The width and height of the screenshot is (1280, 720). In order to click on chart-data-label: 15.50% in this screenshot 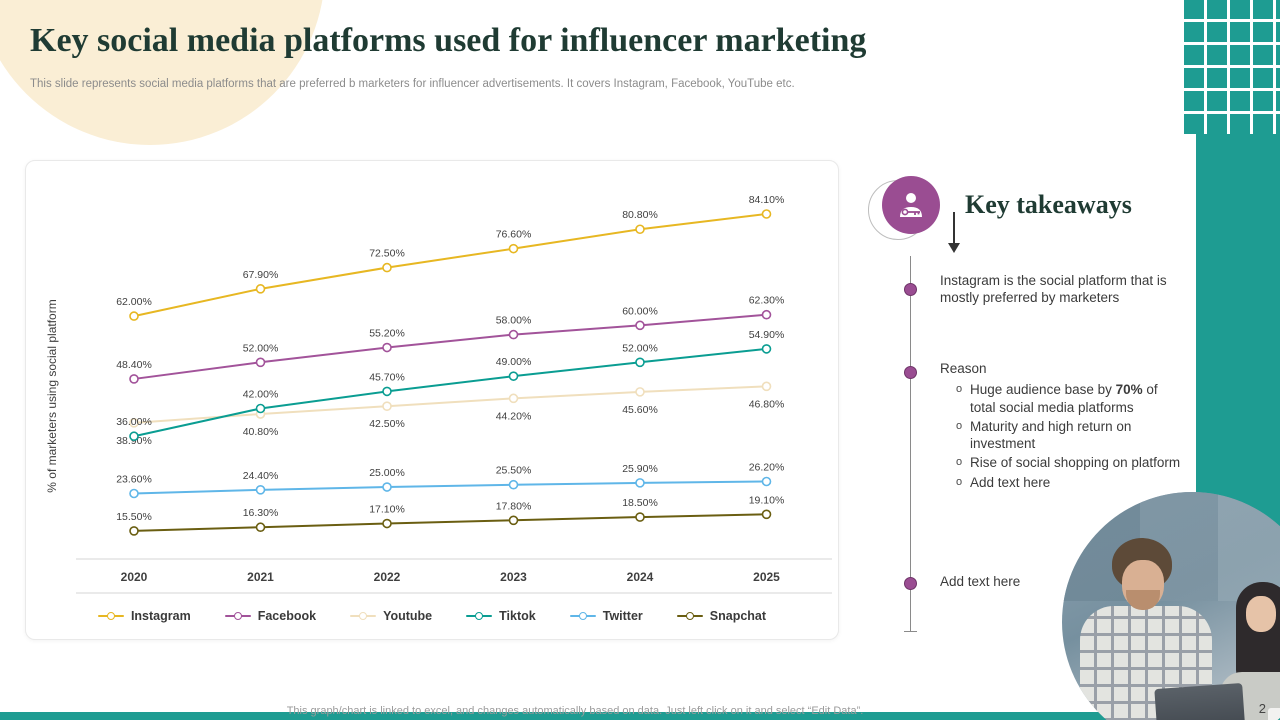, I will do `click(134, 517)`.